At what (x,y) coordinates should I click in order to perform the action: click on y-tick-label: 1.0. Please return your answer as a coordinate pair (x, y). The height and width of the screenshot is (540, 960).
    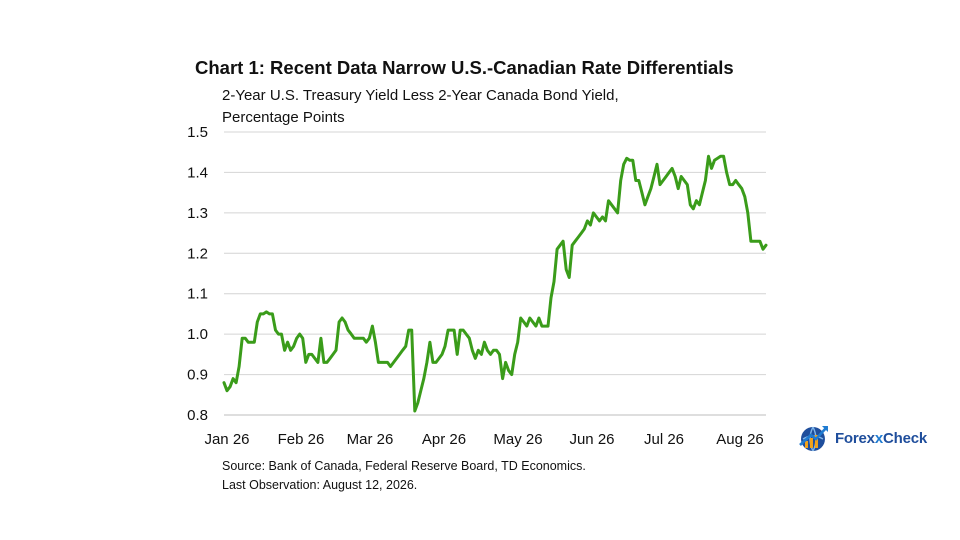
    Looking at the image, I should click on (197, 334).